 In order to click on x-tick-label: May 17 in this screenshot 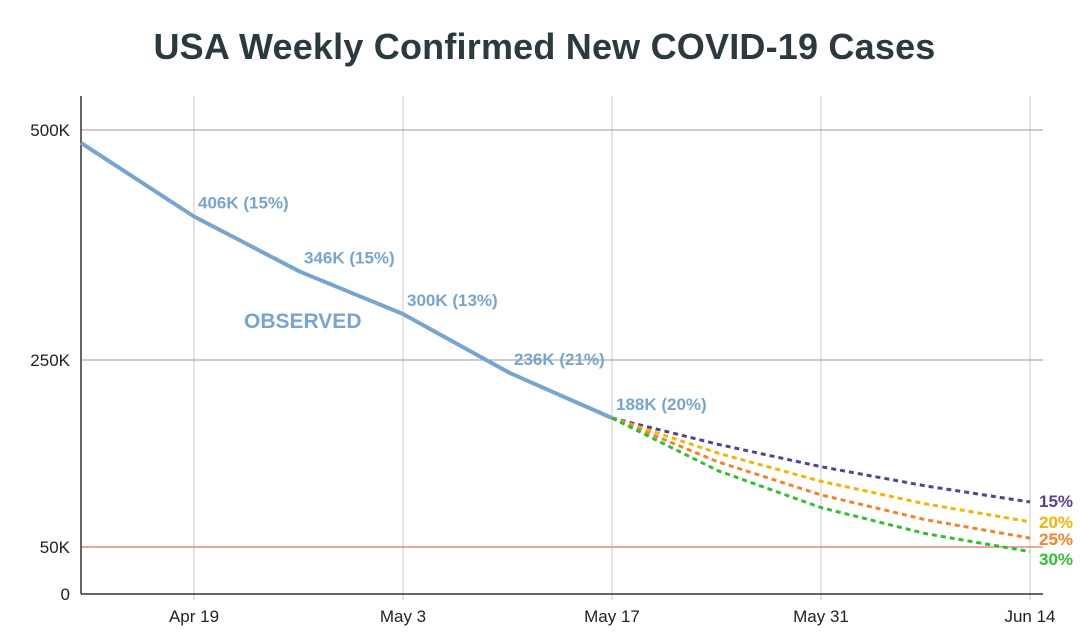, I will do `click(612, 616)`.